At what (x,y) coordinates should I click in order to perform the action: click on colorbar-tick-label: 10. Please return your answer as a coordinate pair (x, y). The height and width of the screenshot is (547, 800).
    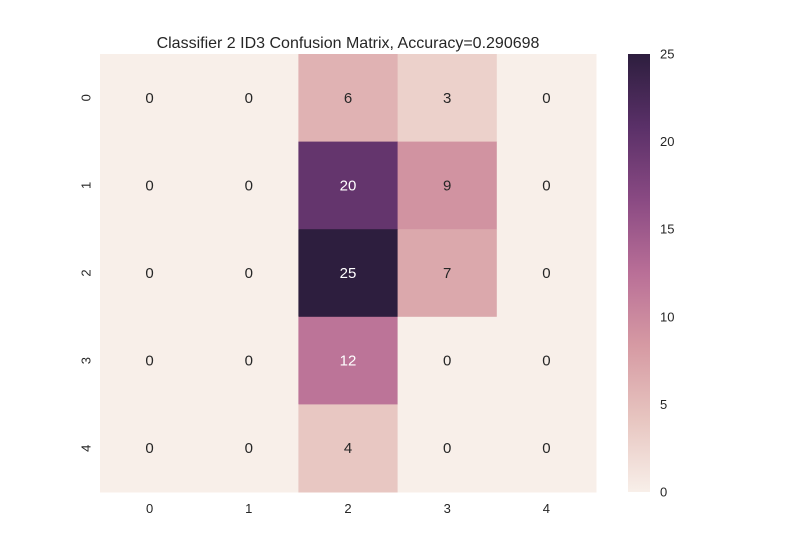
    Looking at the image, I should click on (667, 316).